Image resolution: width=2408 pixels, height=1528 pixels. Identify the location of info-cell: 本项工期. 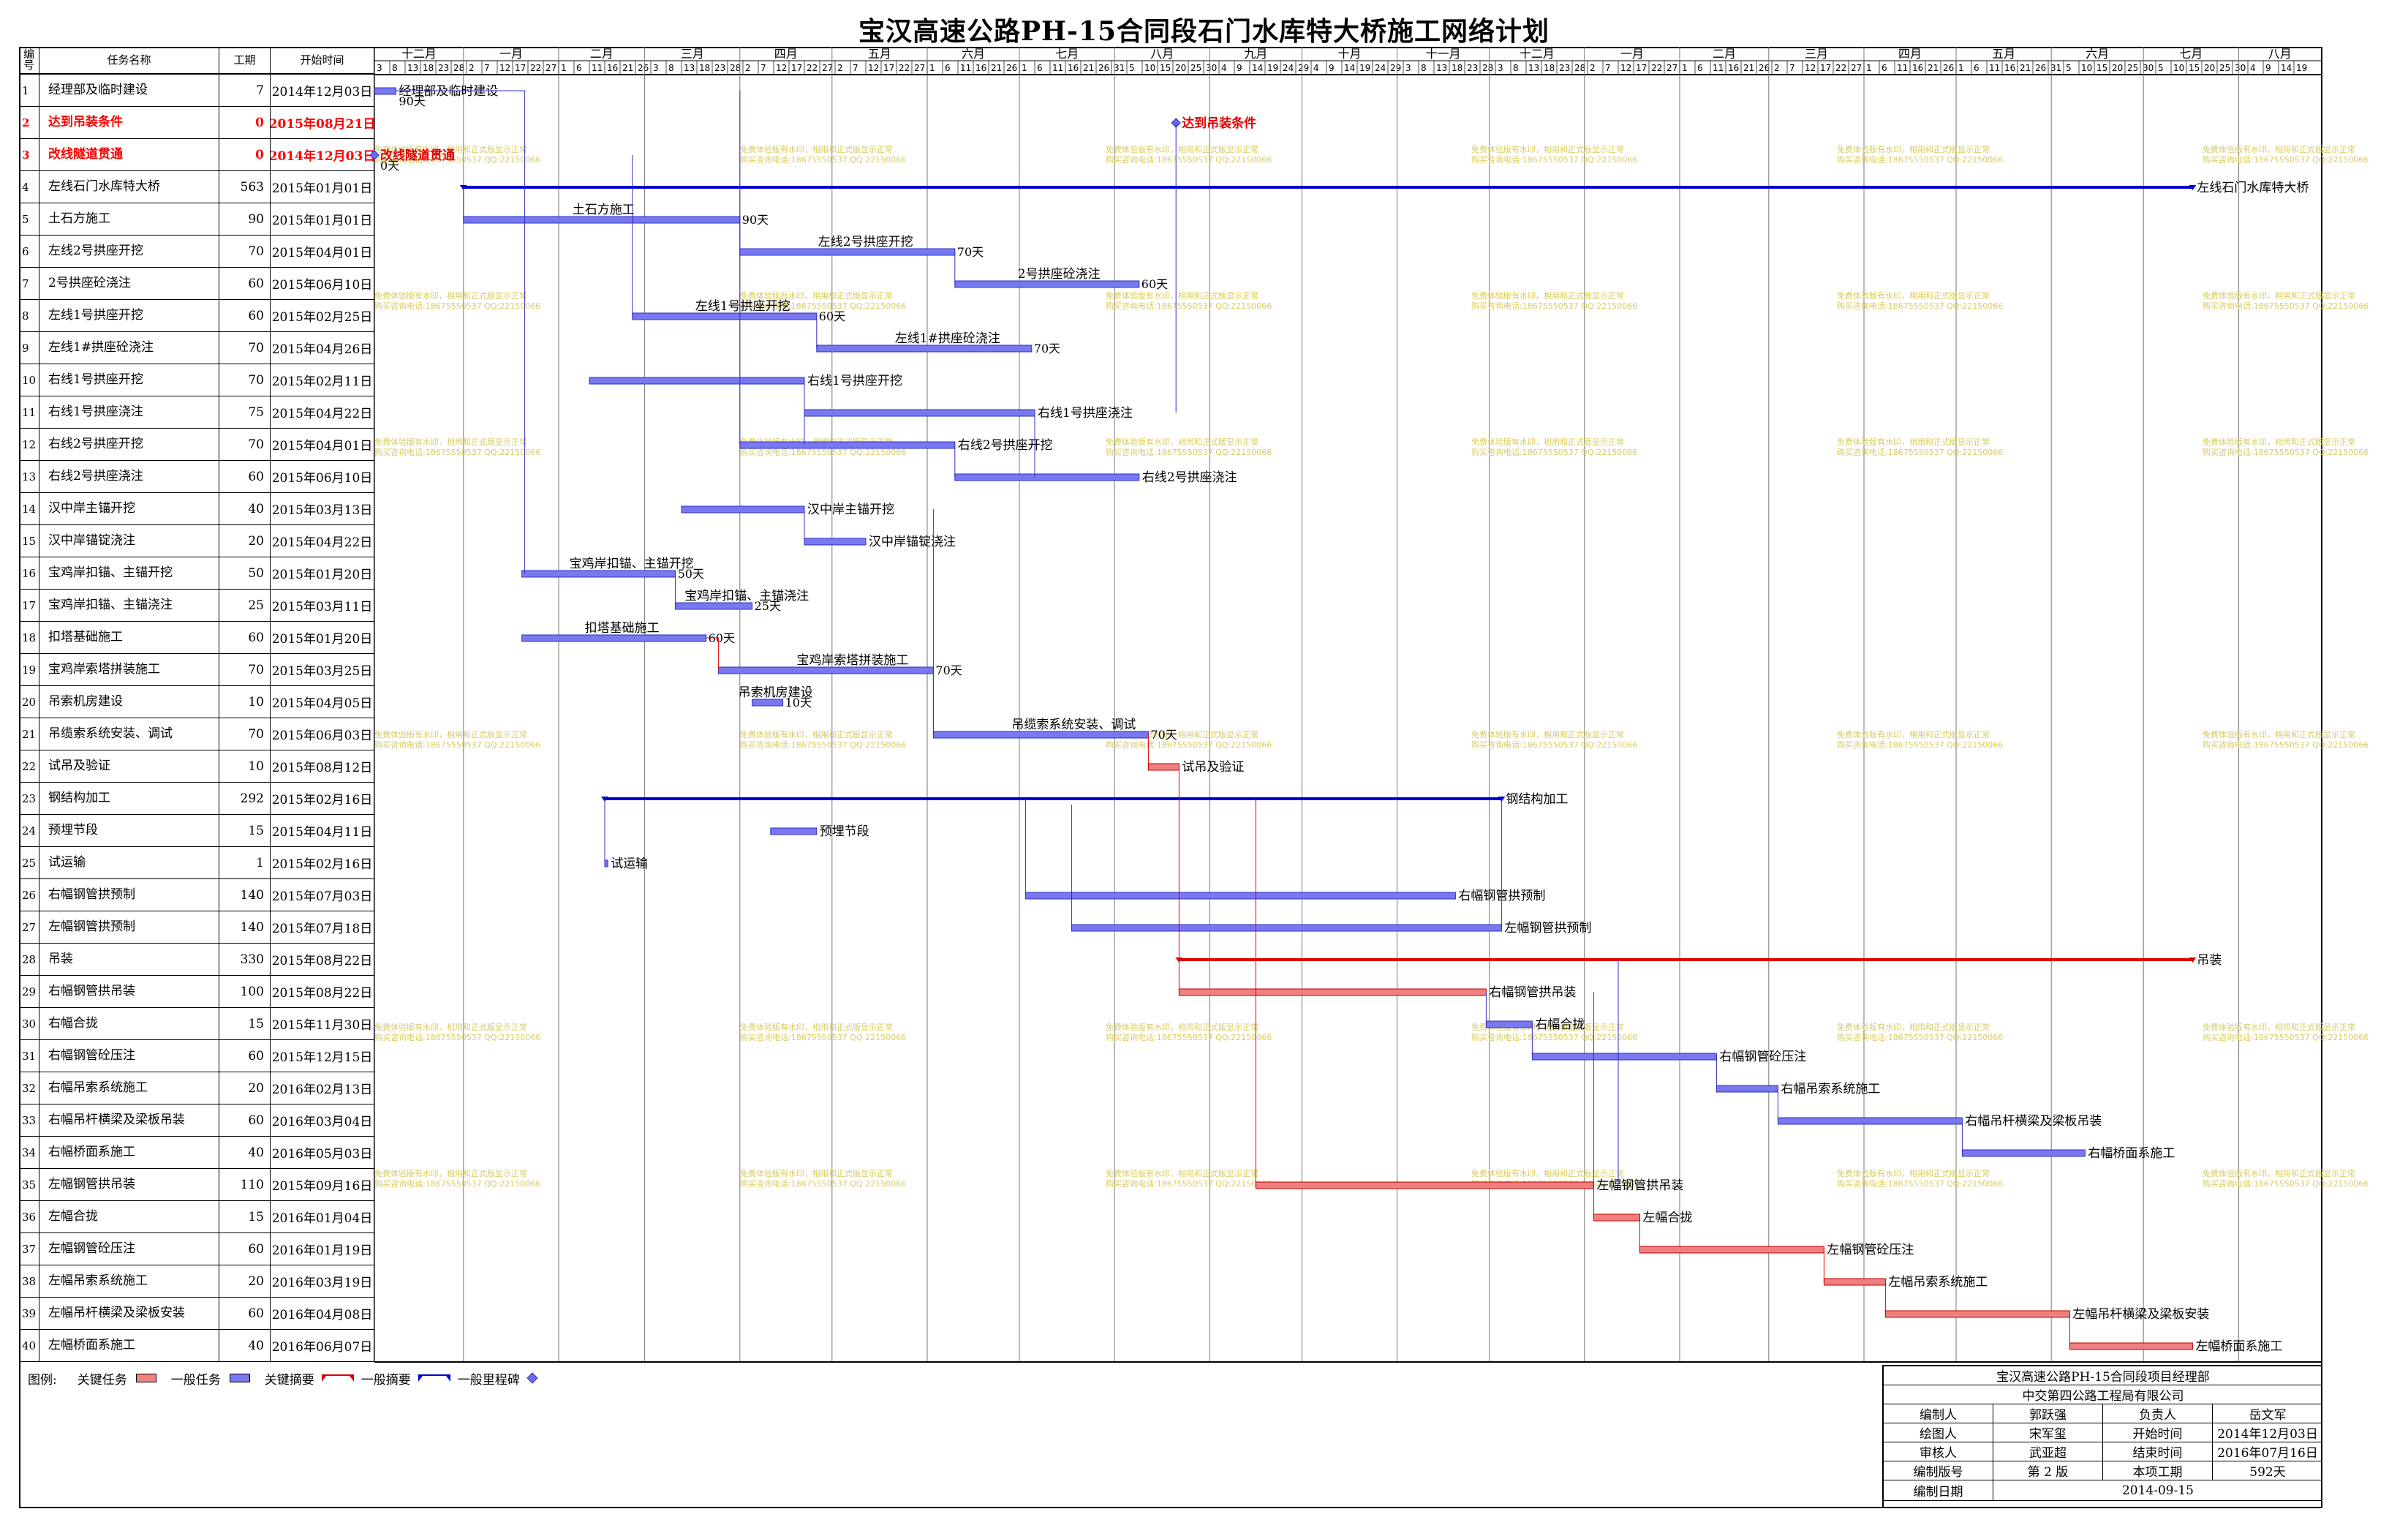
(2158, 1470).